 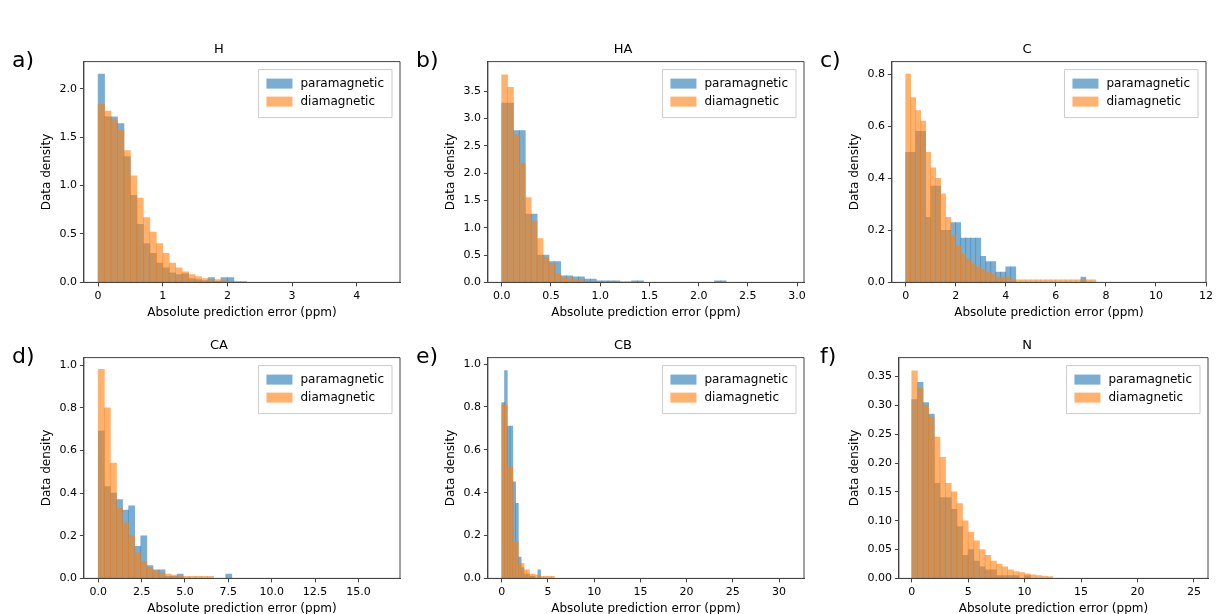 What do you see at coordinates (779, 591) in the screenshot?
I see `x-tick-label: 30` at bounding box center [779, 591].